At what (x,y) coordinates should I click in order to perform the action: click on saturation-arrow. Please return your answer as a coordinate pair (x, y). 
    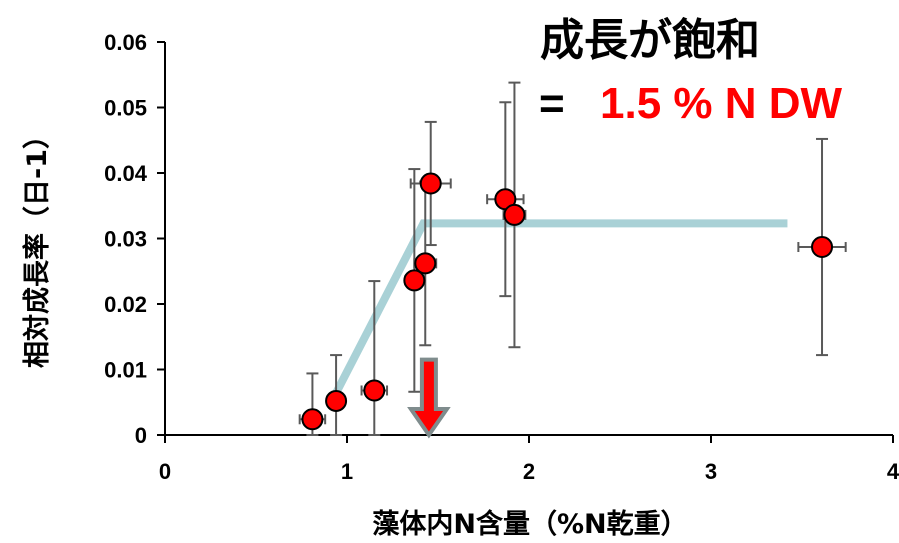
    Looking at the image, I should click on (429, 398).